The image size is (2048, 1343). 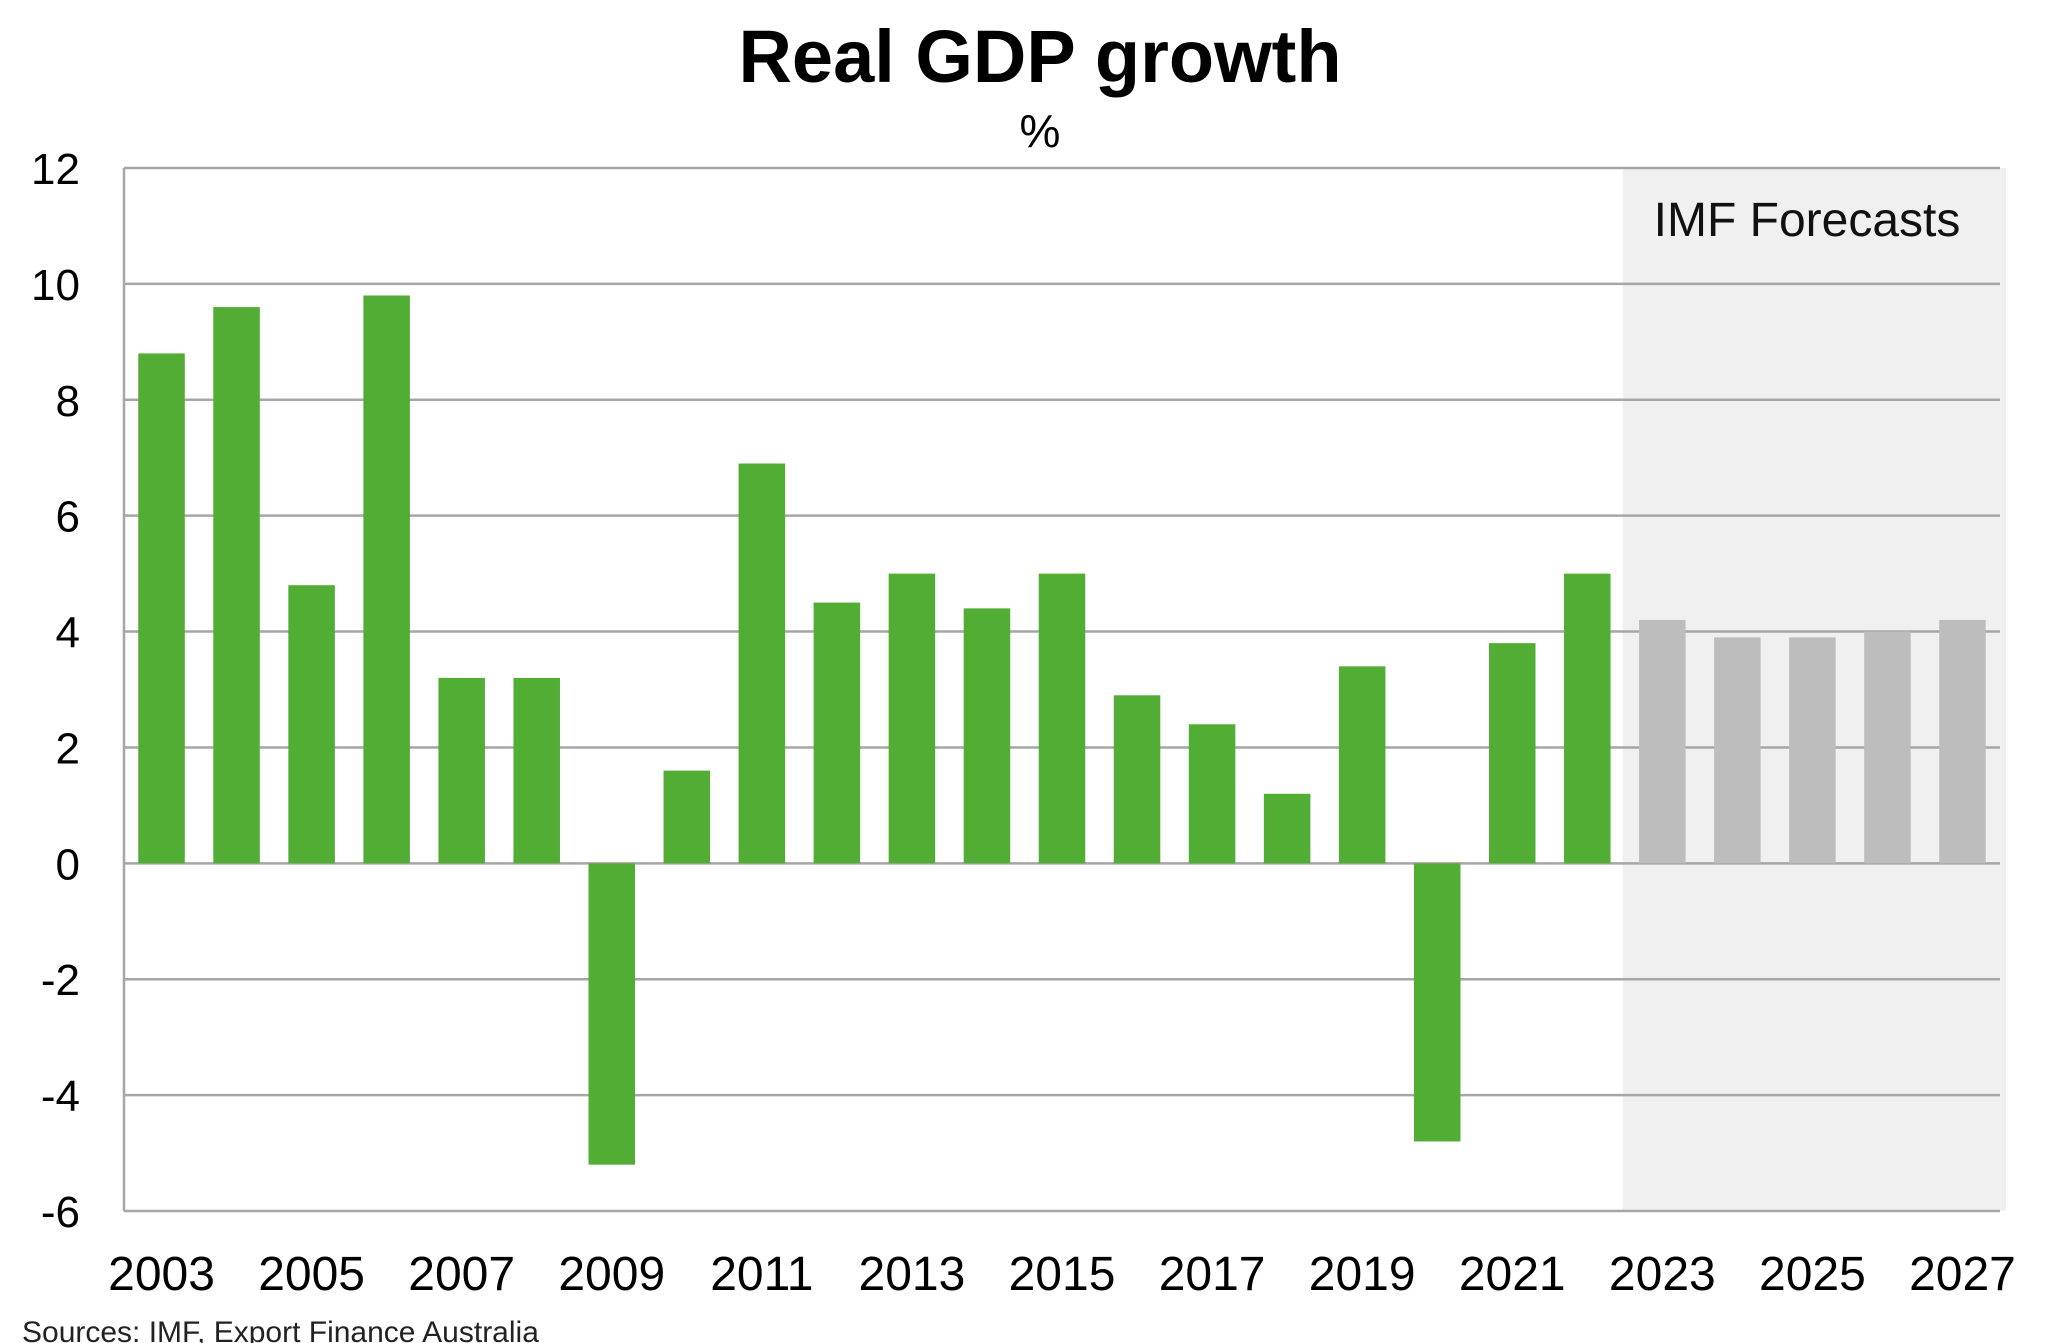 What do you see at coordinates (68, 401) in the screenshot?
I see `y-tick-label: 8` at bounding box center [68, 401].